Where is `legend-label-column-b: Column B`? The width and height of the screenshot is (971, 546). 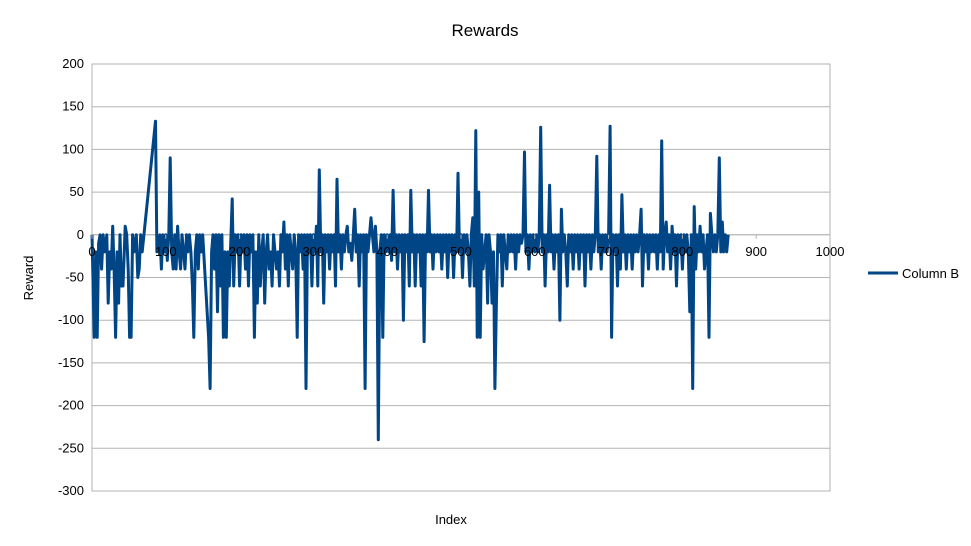
legend-label-column-b: Column B is located at coordinates (930, 273).